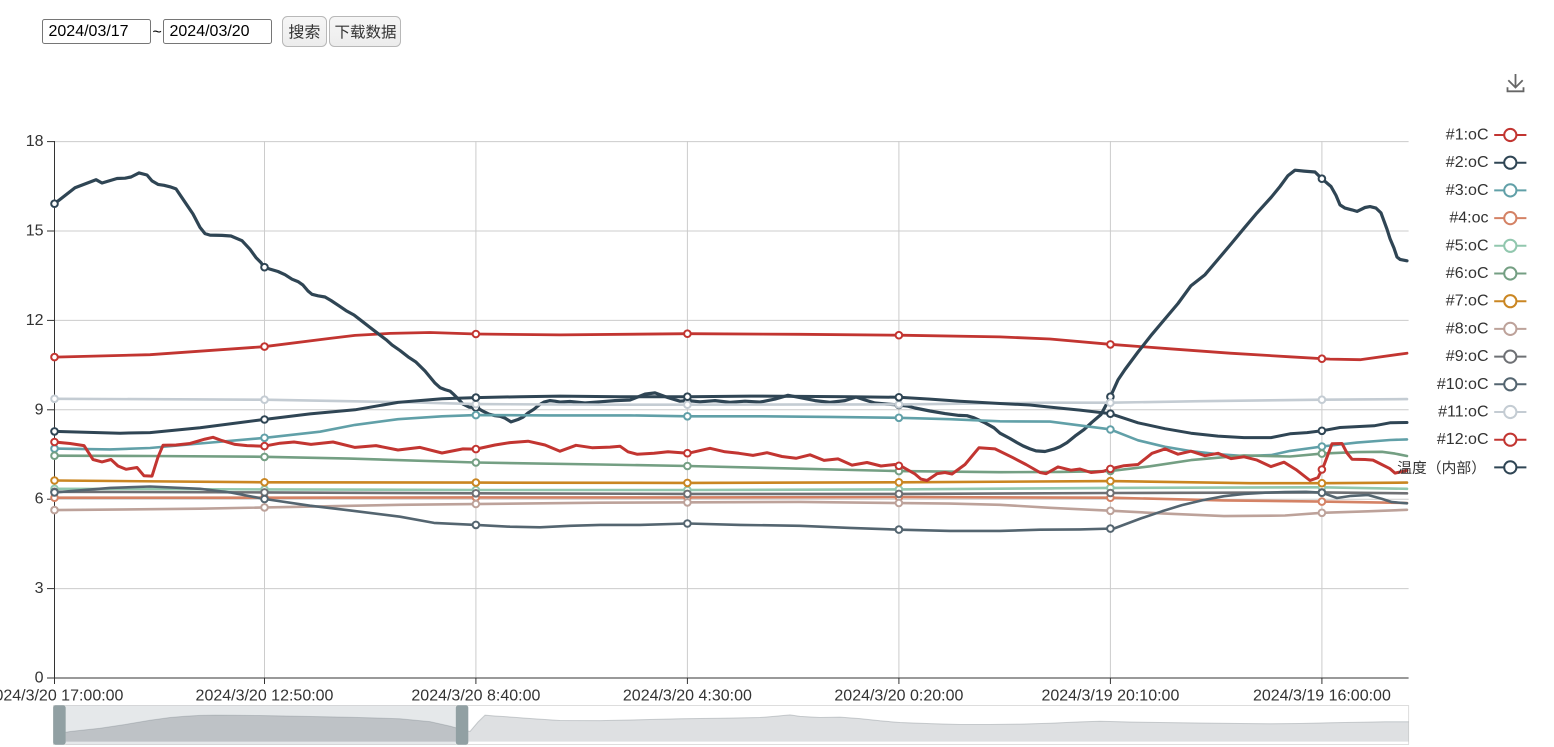 This screenshot has height=747, width=1554. What do you see at coordinates (687, 696) in the screenshot?
I see `svg-text: 2024/3/20 4:30:00` at bounding box center [687, 696].